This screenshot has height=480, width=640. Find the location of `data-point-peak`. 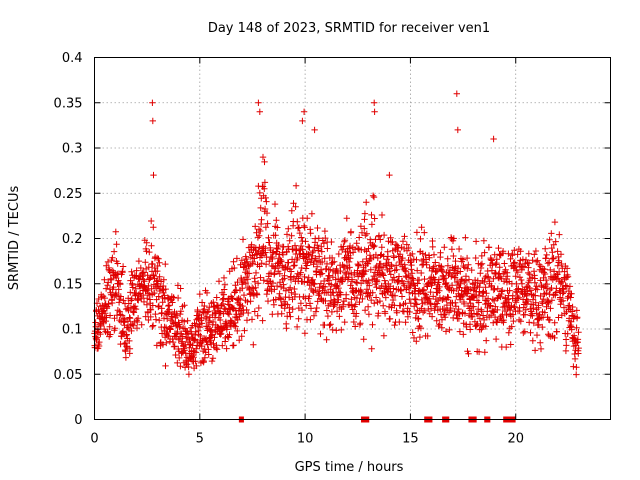

data-point-peak is located at coordinates (456, 93).